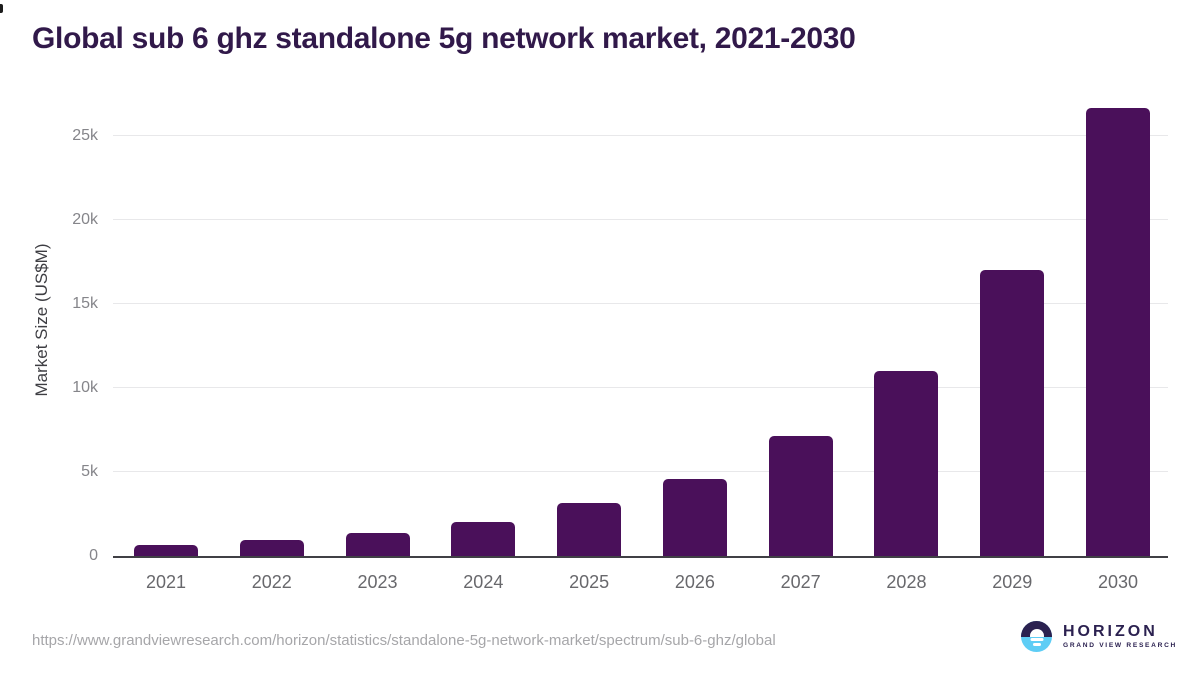 The image size is (1200, 675). I want to click on horizon-logo-name: HORIZON, so click(1110, 631).